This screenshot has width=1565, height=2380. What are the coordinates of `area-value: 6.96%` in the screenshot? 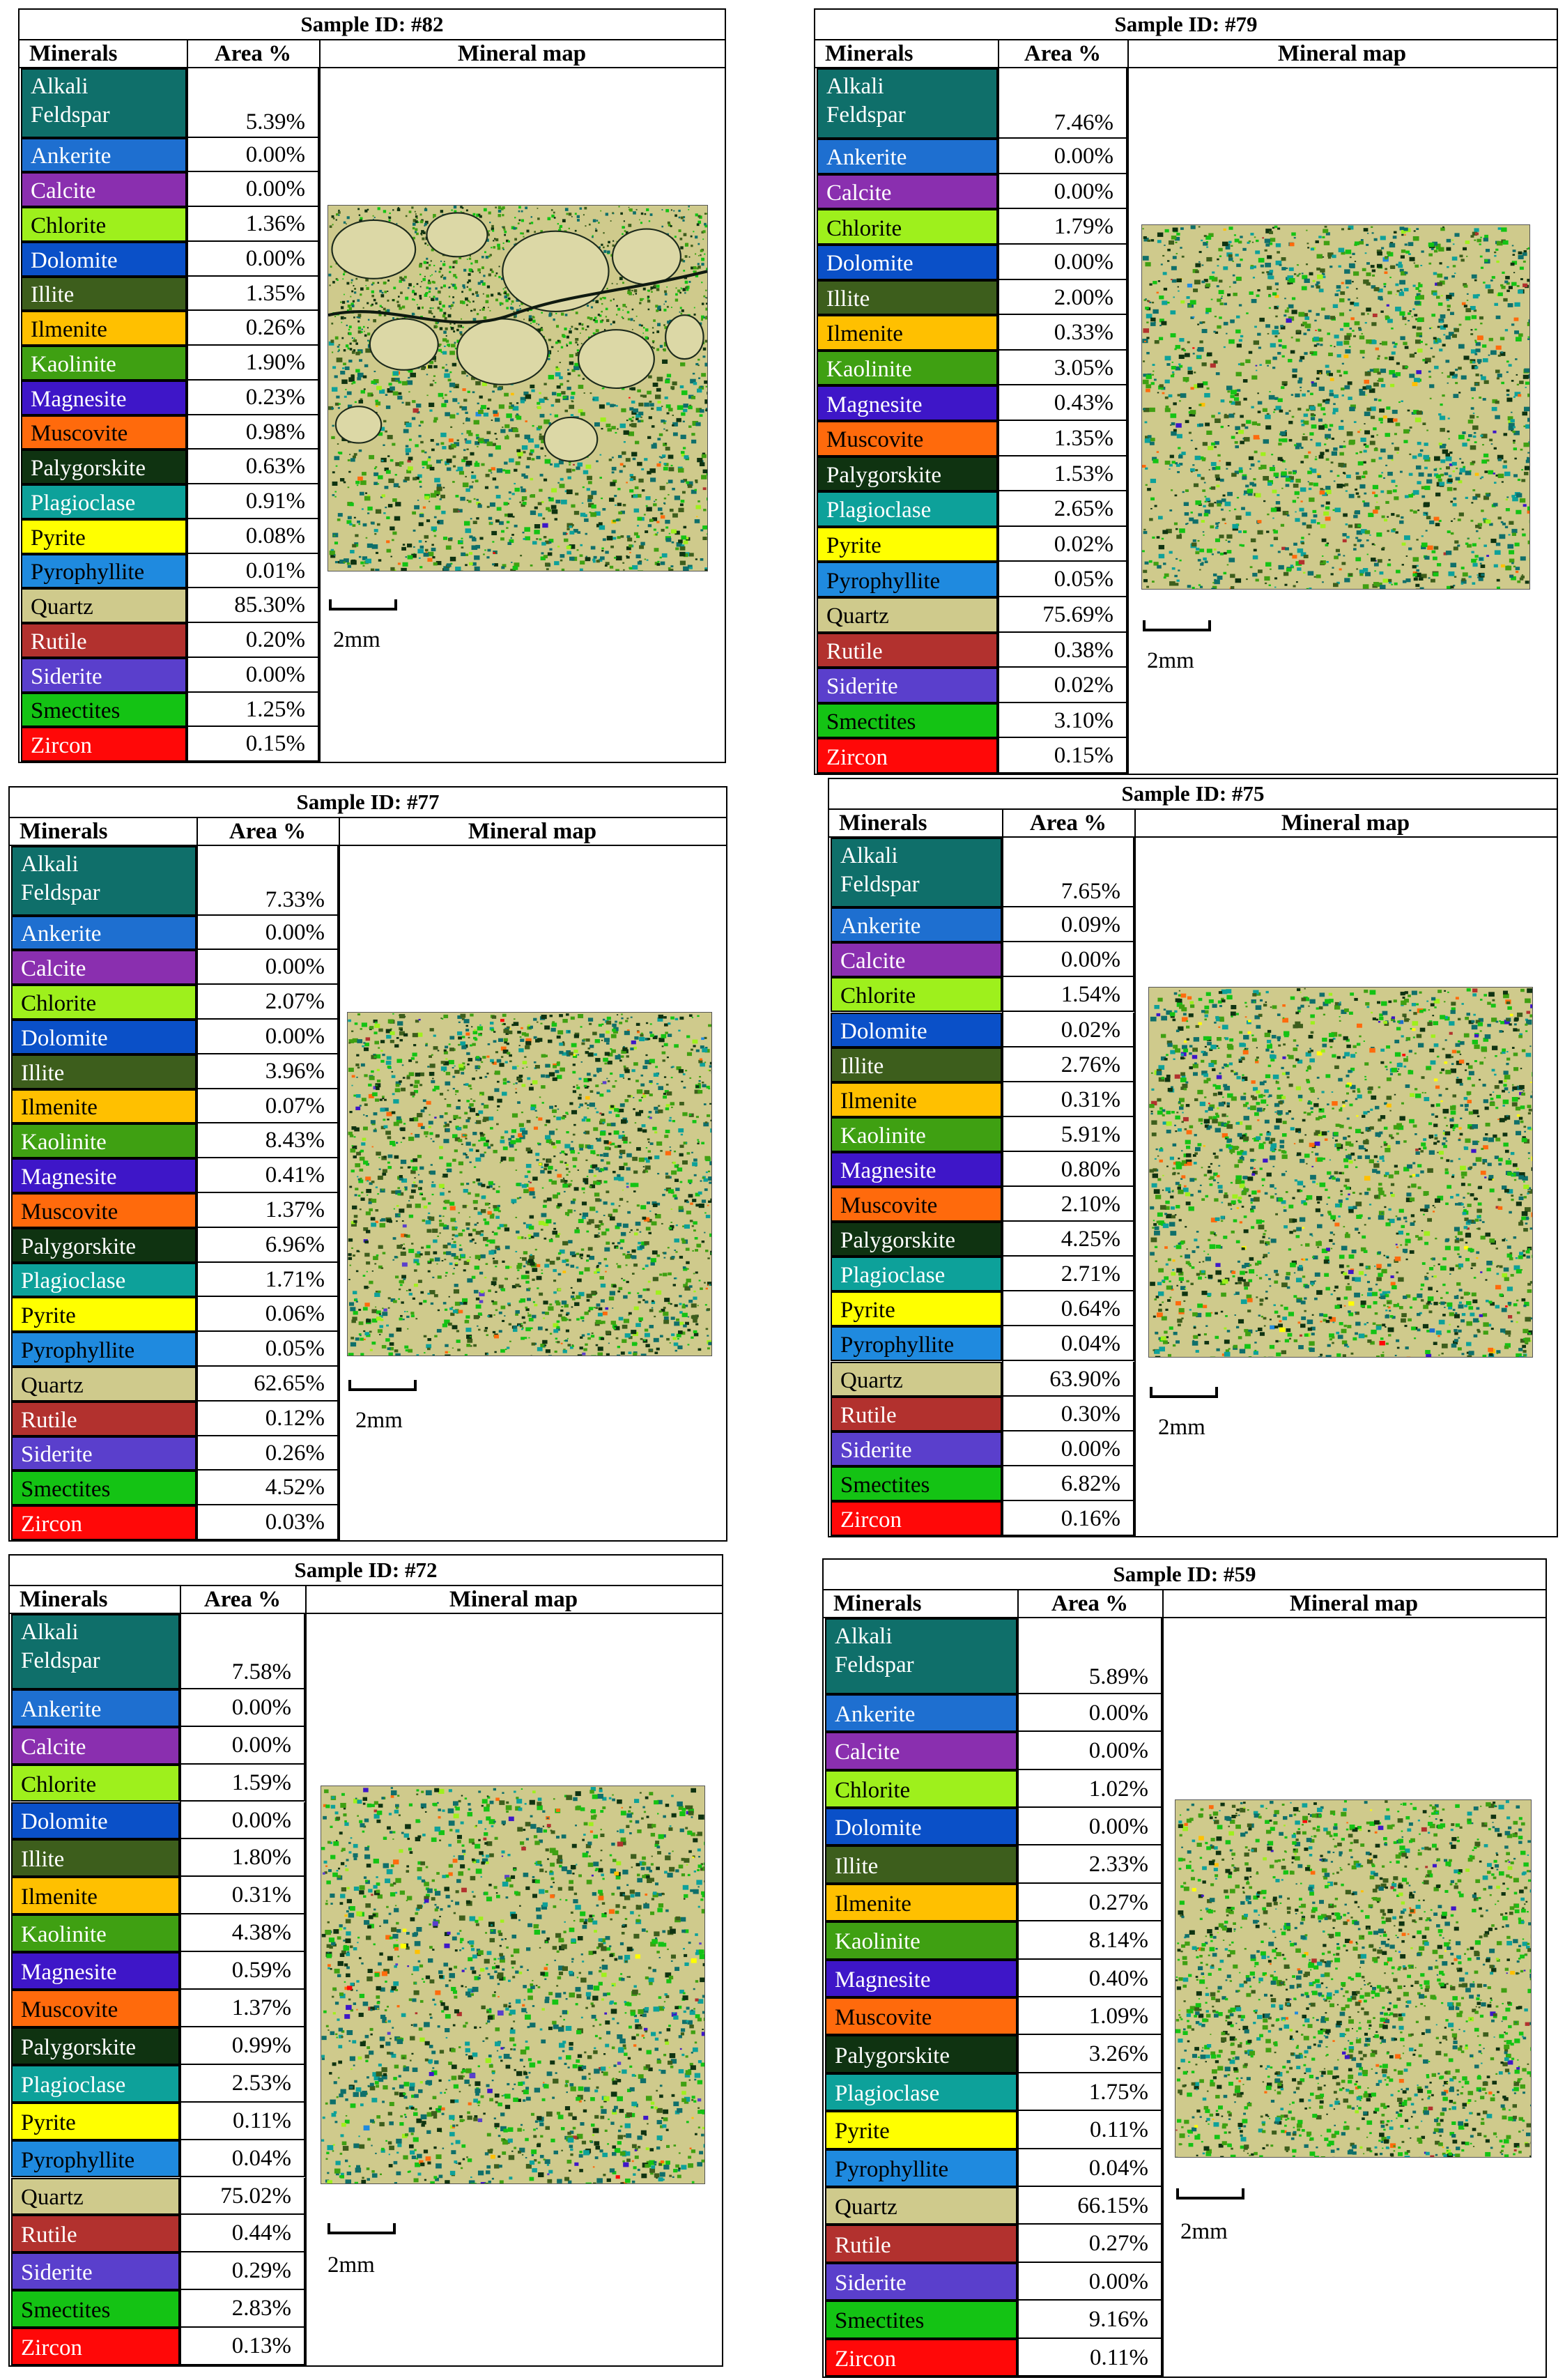 It's located at (268, 1245).